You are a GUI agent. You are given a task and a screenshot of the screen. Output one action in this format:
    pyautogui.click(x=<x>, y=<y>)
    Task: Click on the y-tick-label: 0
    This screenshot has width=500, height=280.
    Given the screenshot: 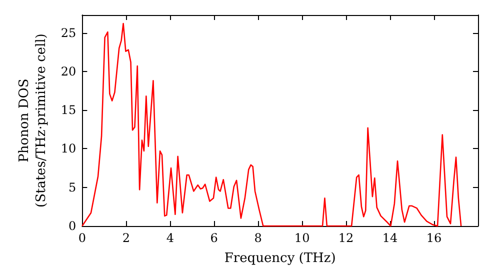 What is the action you would take?
    pyautogui.click(x=72, y=226)
    